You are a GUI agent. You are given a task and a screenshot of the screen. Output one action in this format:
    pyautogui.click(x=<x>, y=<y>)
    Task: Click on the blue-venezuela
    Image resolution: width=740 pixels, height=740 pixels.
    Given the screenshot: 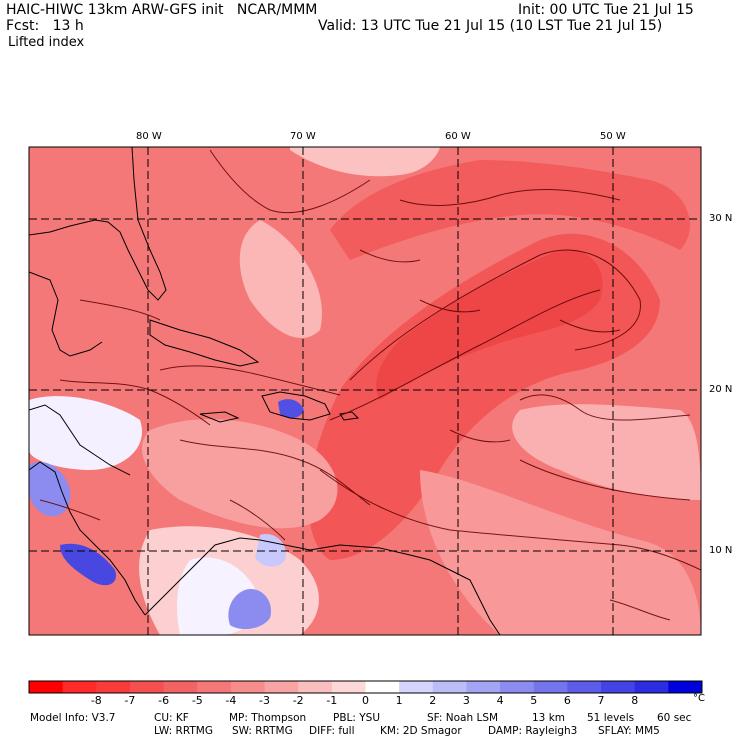 What is the action you would take?
    pyautogui.click(x=249, y=609)
    